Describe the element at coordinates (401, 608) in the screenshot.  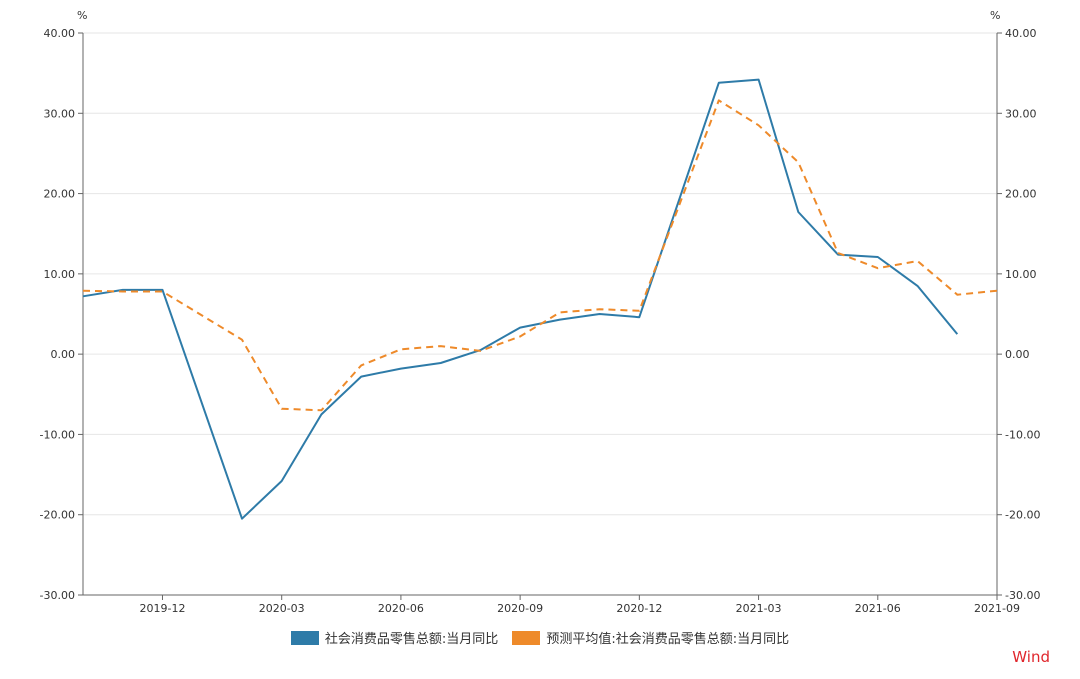
I see `x-tick-label: 2020-06` at that location.